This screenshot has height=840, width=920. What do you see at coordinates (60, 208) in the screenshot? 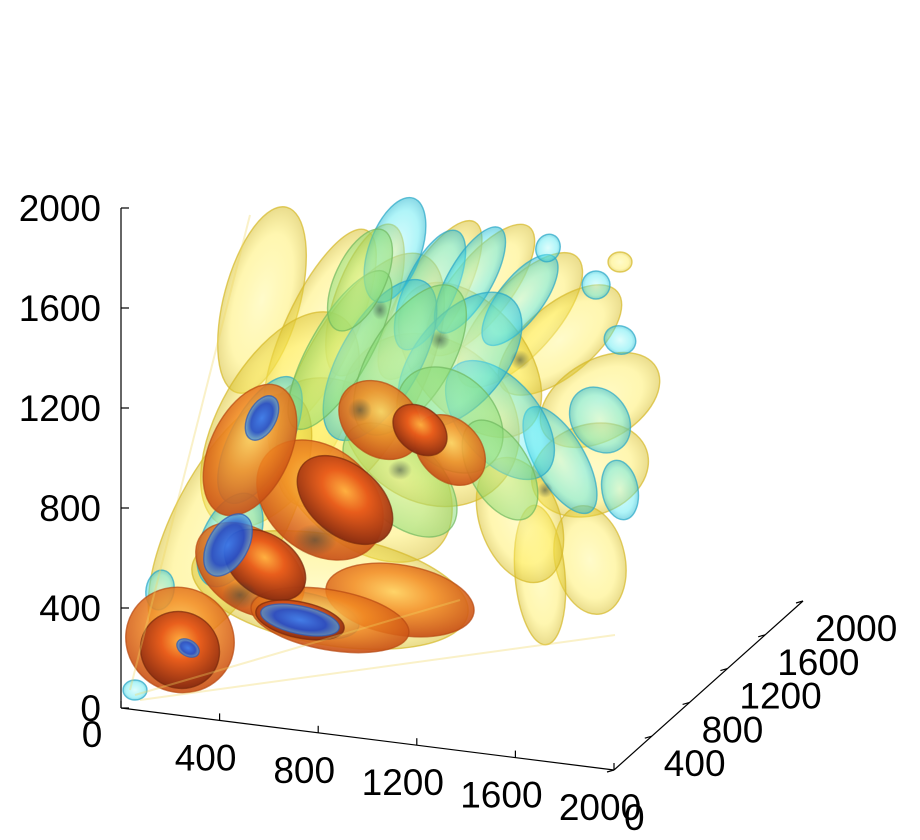
I see `z-tick-label: 2000` at bounding box center [60, 208].